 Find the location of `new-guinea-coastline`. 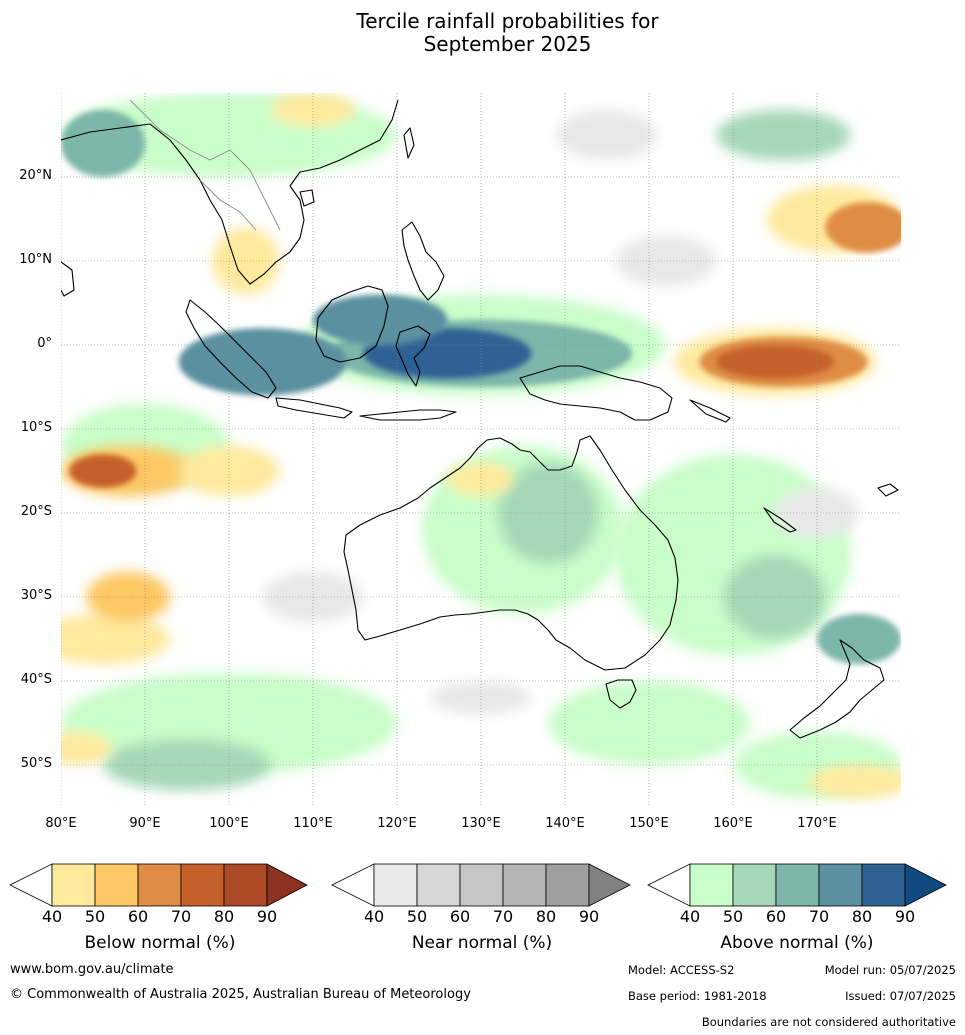

new-guinea-coastline is located at coordinates (596, 393).